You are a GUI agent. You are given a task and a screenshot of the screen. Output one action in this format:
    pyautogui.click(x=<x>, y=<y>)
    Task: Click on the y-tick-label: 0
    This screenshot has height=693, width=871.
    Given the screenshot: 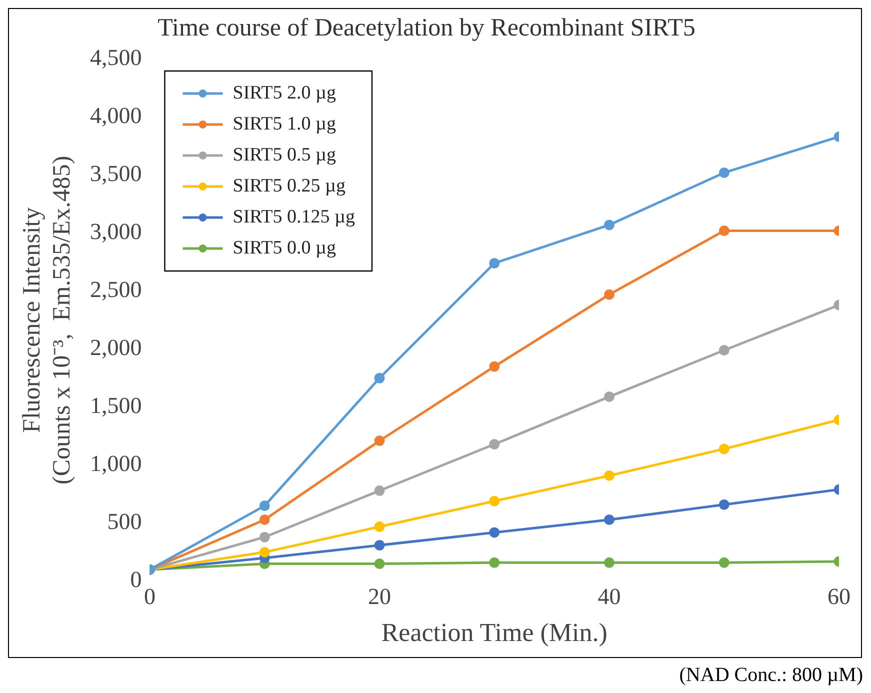 What is the action you would take?
    pyautogui.click(x=136, y=579)
    